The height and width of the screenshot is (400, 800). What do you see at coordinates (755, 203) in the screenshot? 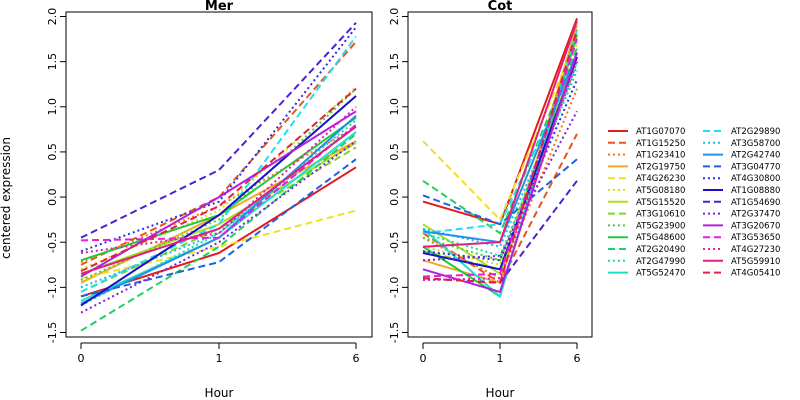
I see `legend-label: AT1G54690` at bounding box center [755, 203].